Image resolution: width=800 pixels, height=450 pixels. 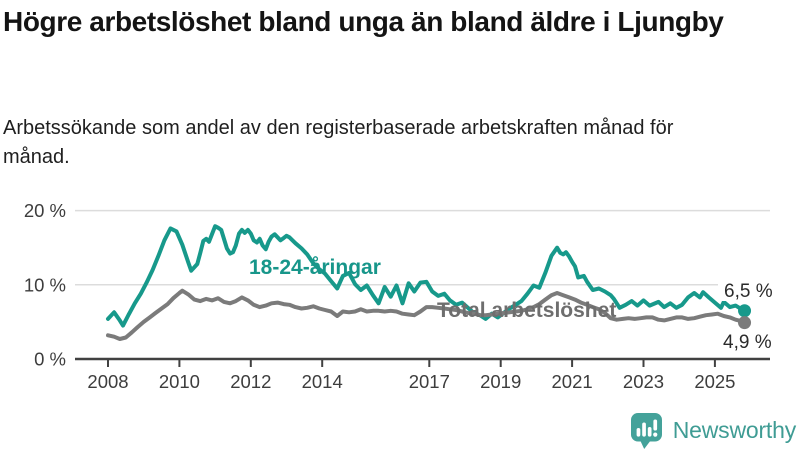 What do you see at coordinates (734, 430) in the screenshot?
I see `newsworthy-wordmark: Newsworthy` at bounding box center [734, 430].